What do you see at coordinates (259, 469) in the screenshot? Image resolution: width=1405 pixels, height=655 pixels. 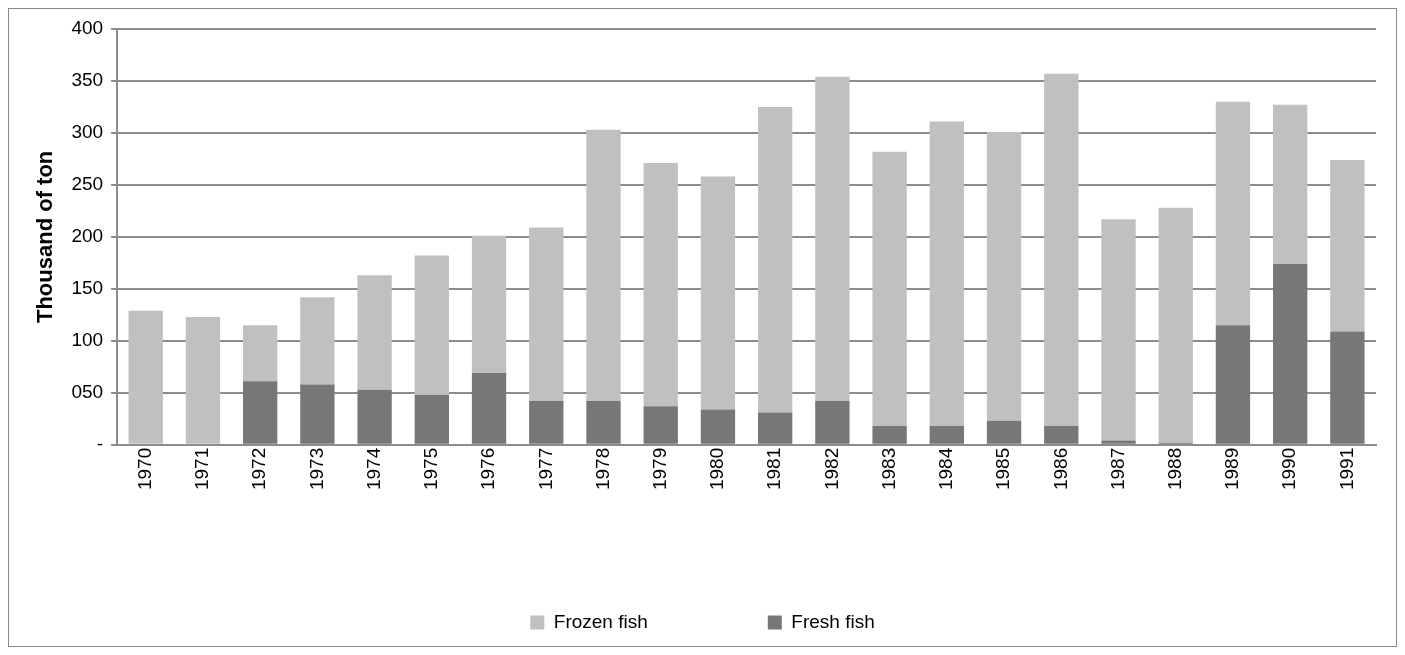 I see `x-tick-label: 1972` at bounding box center [259, 469].